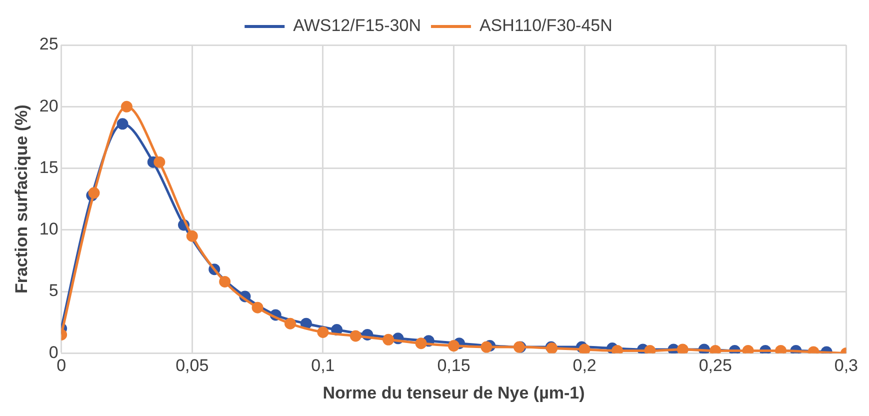 Image resolution: width=869 pixels, height=416 pixels. What do you see at coordinates (453, 392) in the screenshot?
I see `x-axis-title: Norme du tenseur de Nye (µm-1)` at bounding box center [453, 392].